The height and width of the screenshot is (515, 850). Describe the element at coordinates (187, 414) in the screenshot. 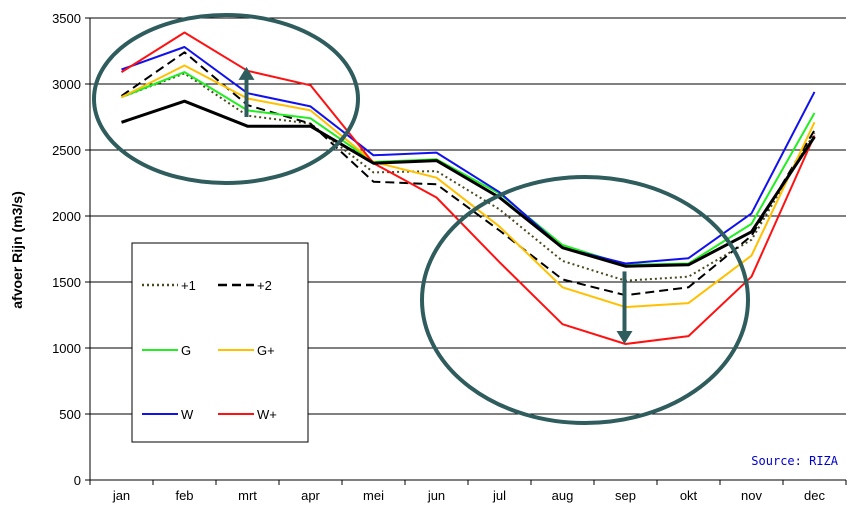

I see `legend-label: W` at that location.